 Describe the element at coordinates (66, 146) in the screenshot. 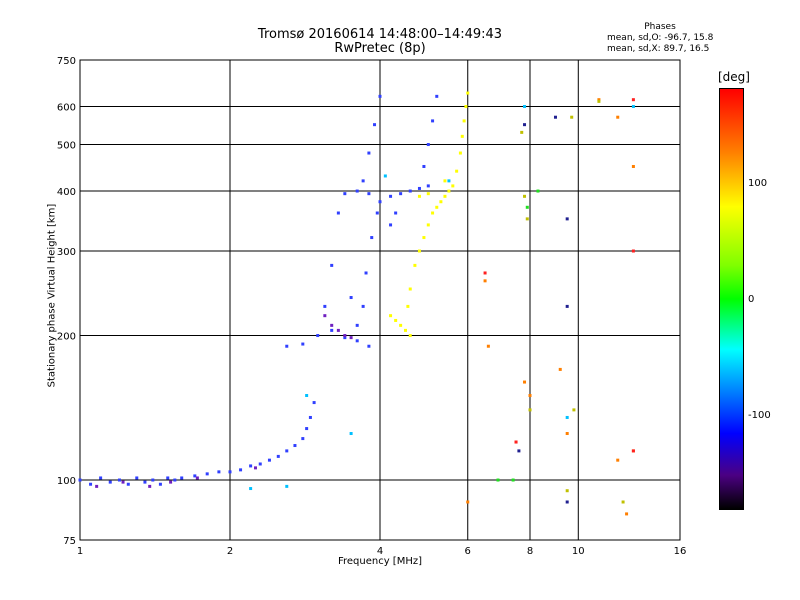

I see `y-tick-label: 500` at that location.